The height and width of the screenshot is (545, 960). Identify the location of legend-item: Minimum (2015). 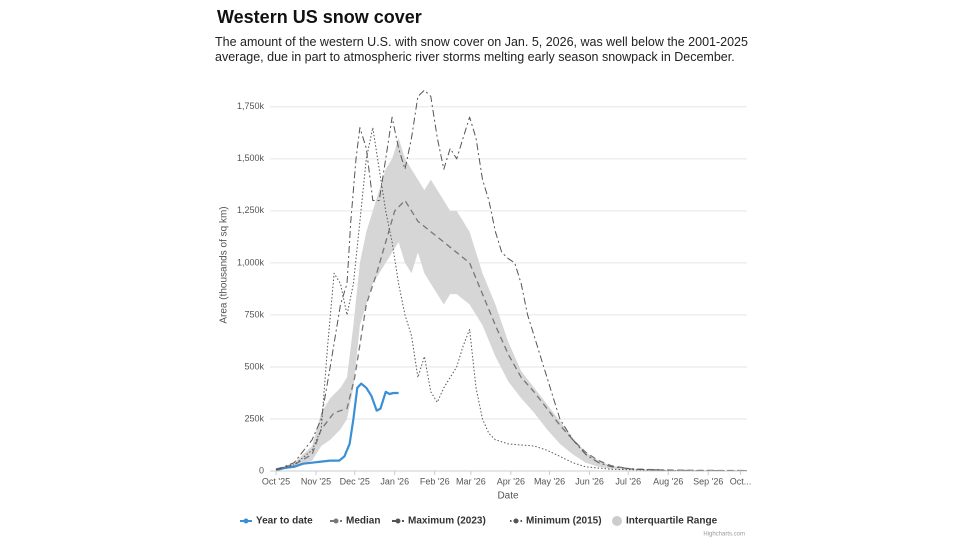
(556, 521).